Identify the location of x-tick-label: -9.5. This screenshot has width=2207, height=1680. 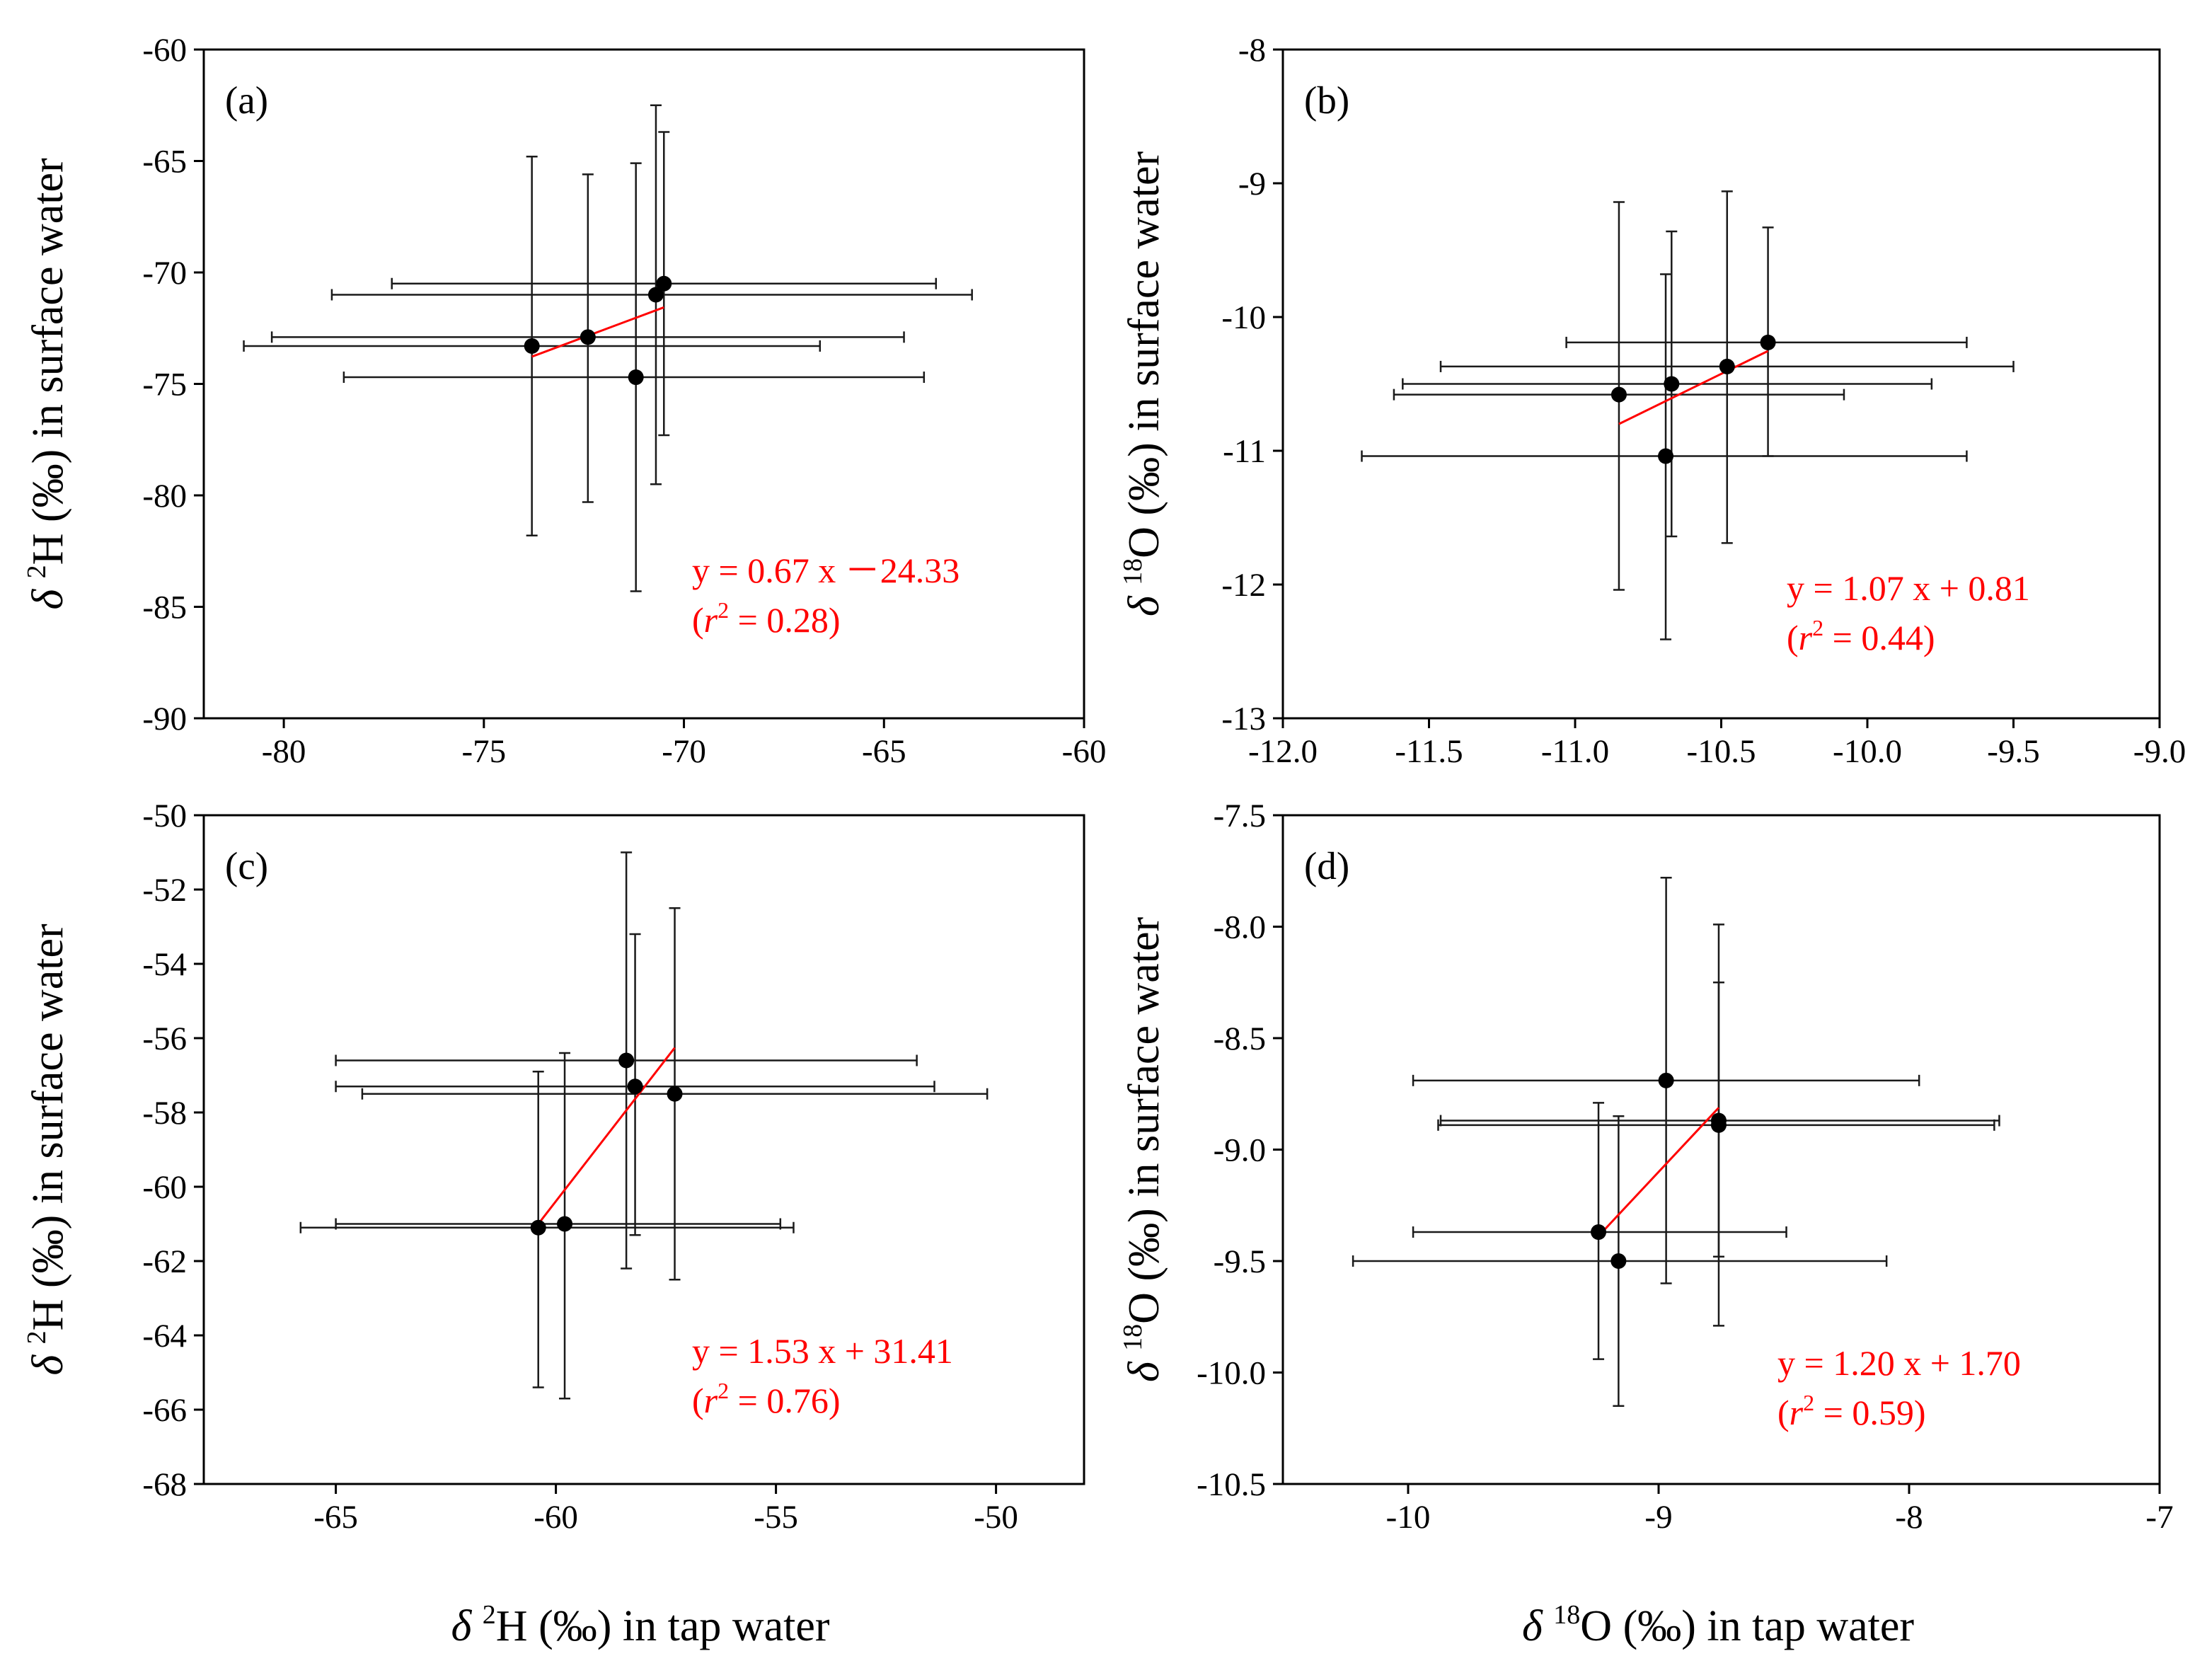
(2013, 752).